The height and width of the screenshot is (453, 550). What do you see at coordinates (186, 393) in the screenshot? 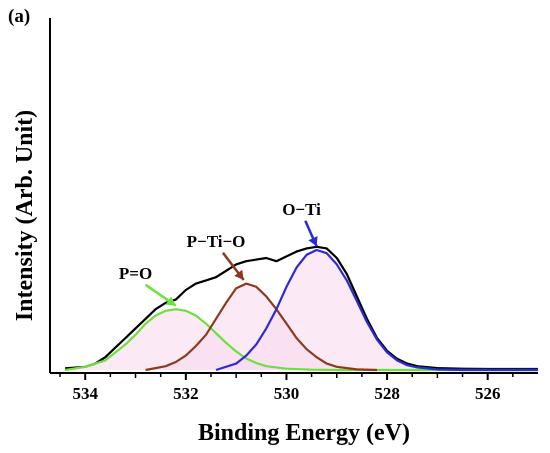
I see `x-tick-label: 532` at bounding box center [186, 393].